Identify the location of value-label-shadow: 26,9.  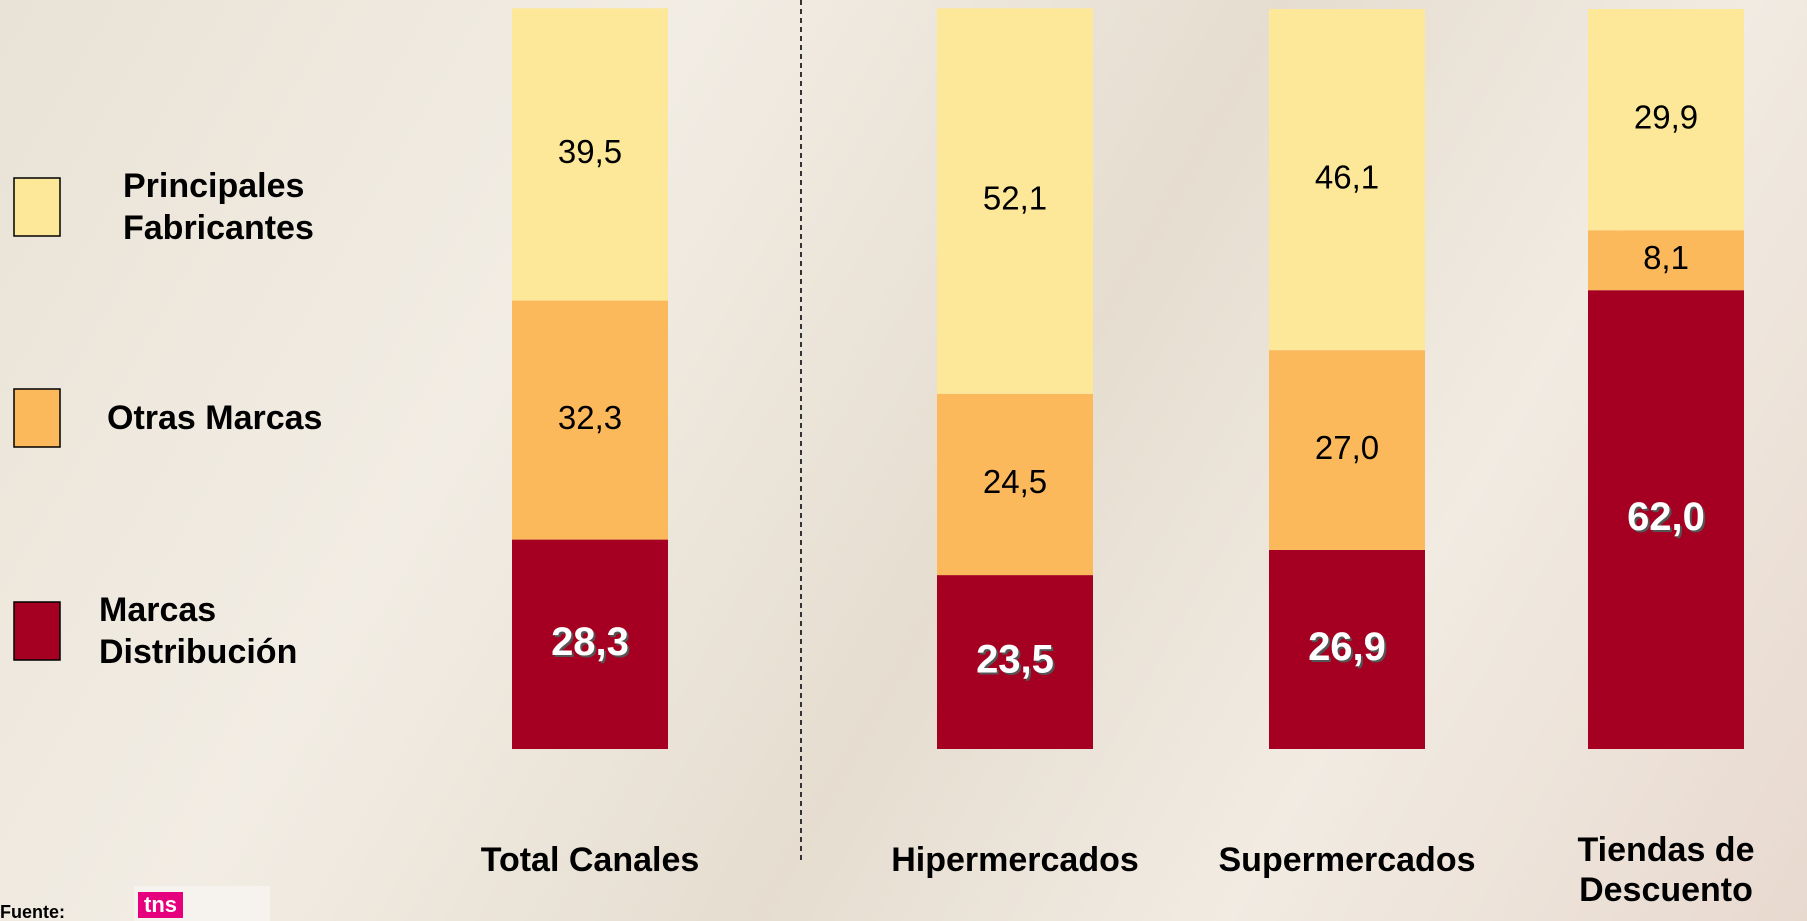
(1349, 649).